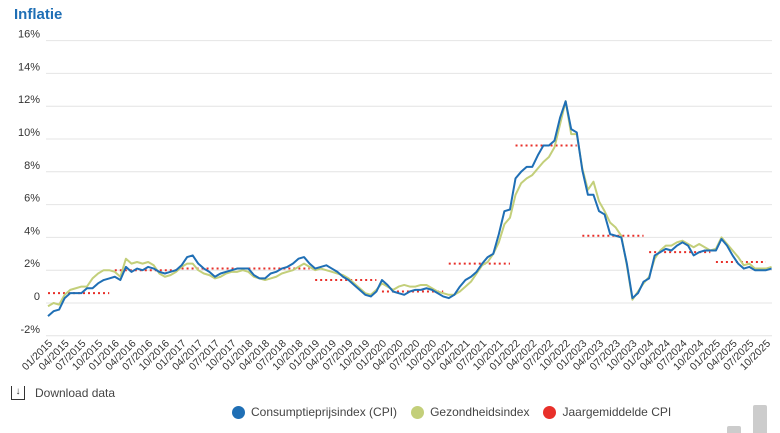 Image resolution: width=780 pixels, height=433 pixels. Describe the element at coordinates (740, 403) in the screenshot. I see `bar-chart-icon` at that location.